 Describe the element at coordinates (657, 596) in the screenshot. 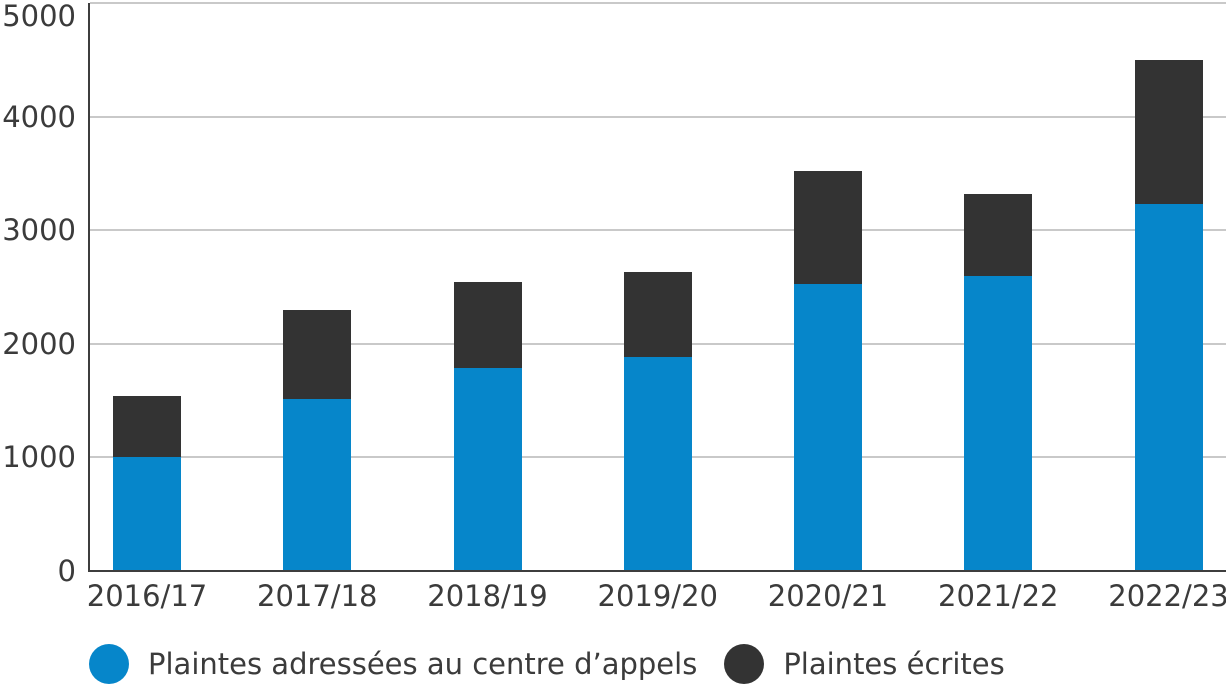

I see `x-tick-label: 2019/20` at that location.